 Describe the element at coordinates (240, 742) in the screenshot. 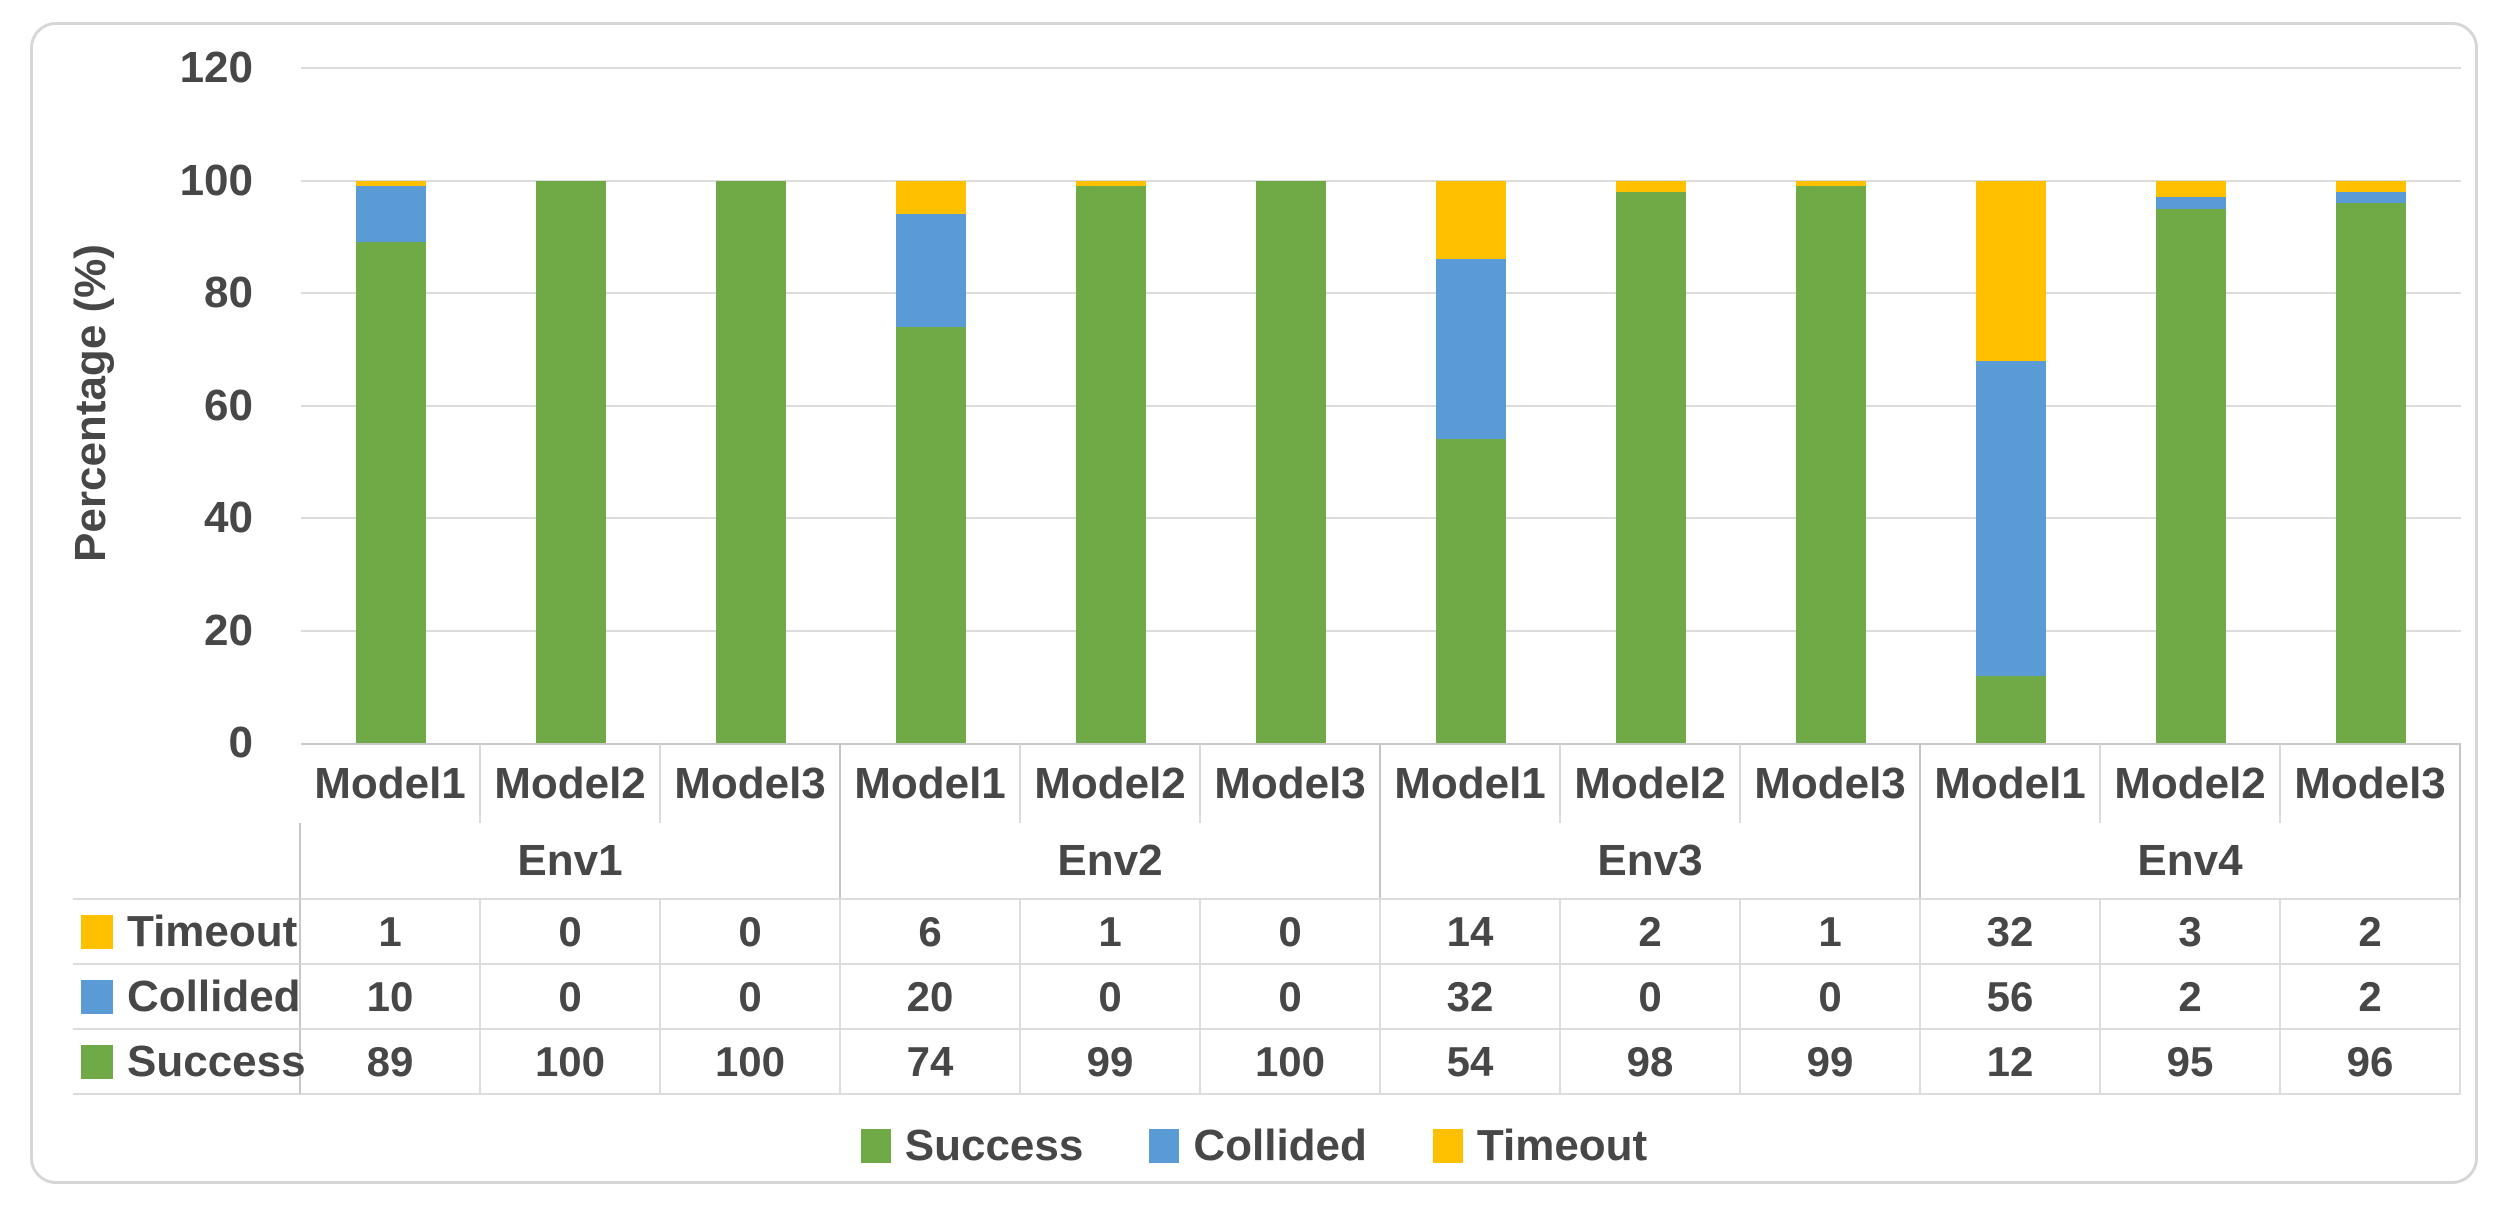

I see `y-tick-label: 0` at that location.